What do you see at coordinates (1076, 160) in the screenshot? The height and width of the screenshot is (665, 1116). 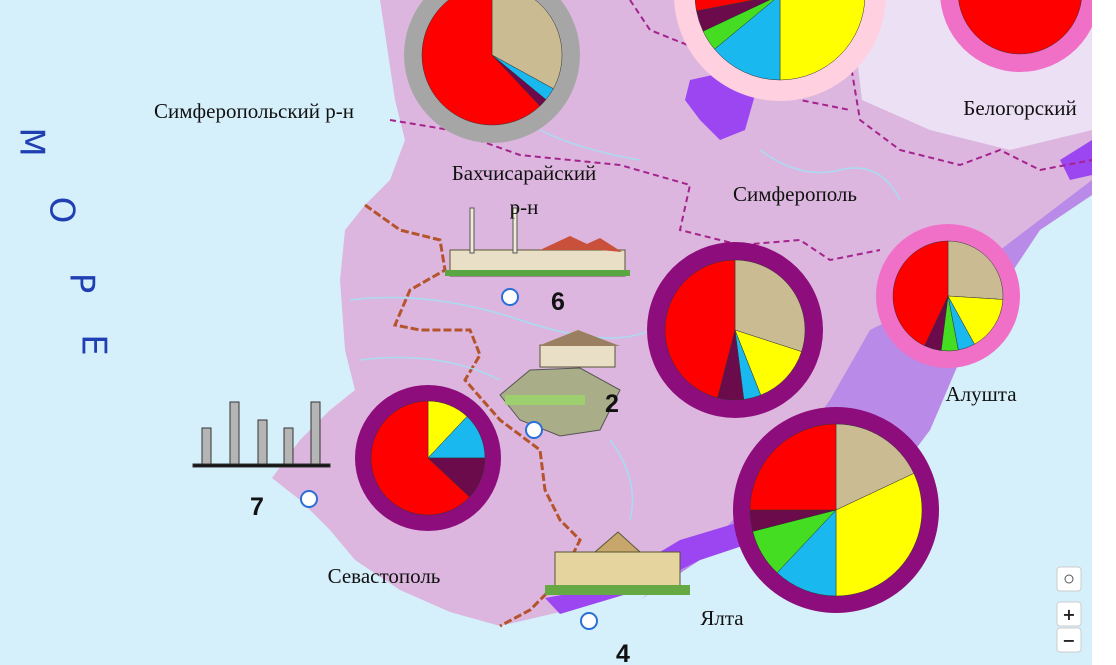 I see `east-patch` at bounding box center [1076, 160].